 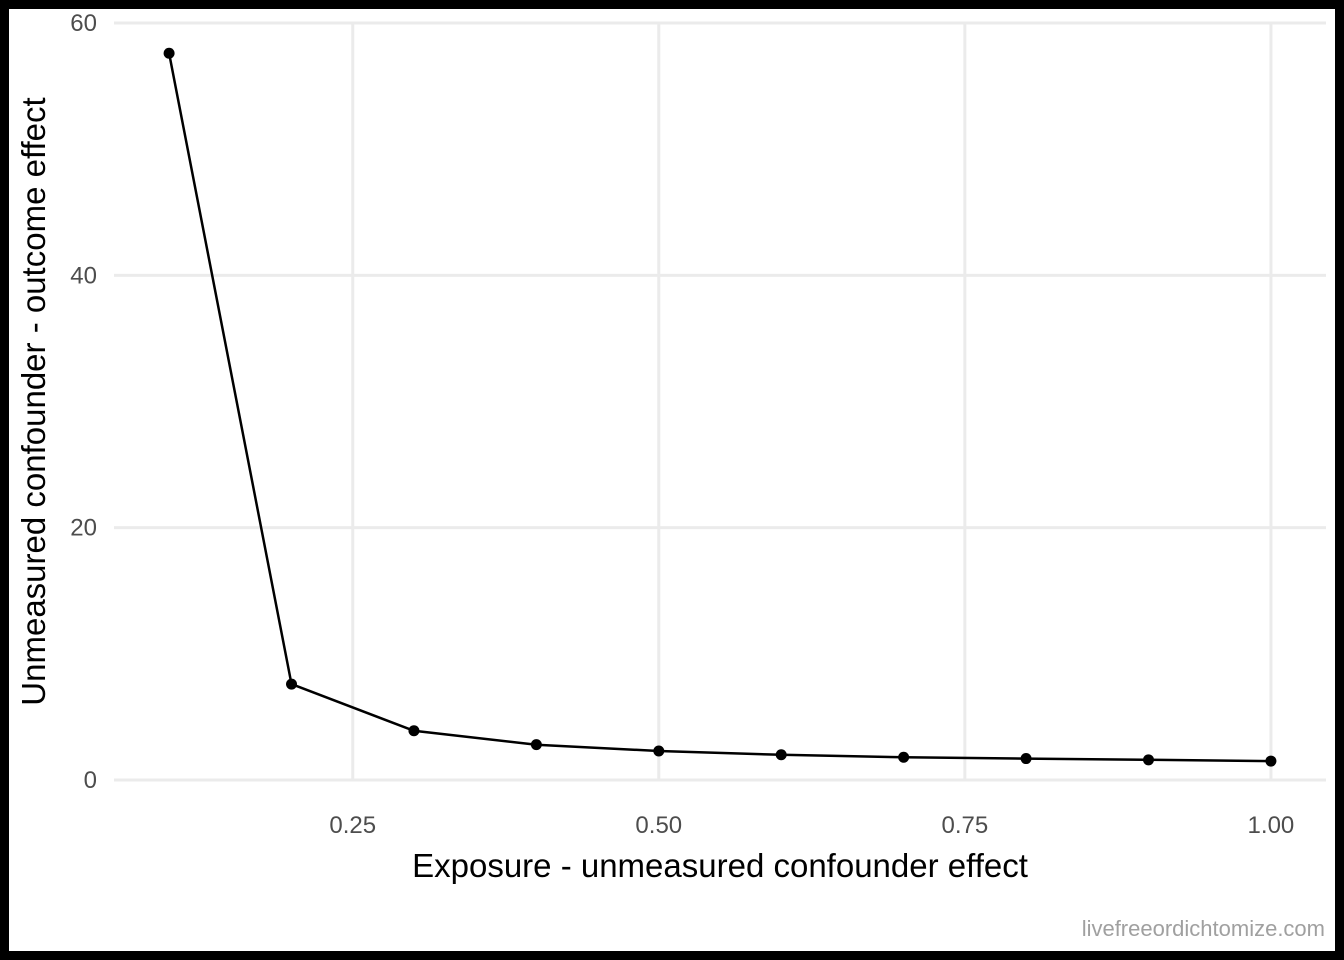 I want to click on y-tick-labels: 0 20 40 60, so click(x=83, y=402).